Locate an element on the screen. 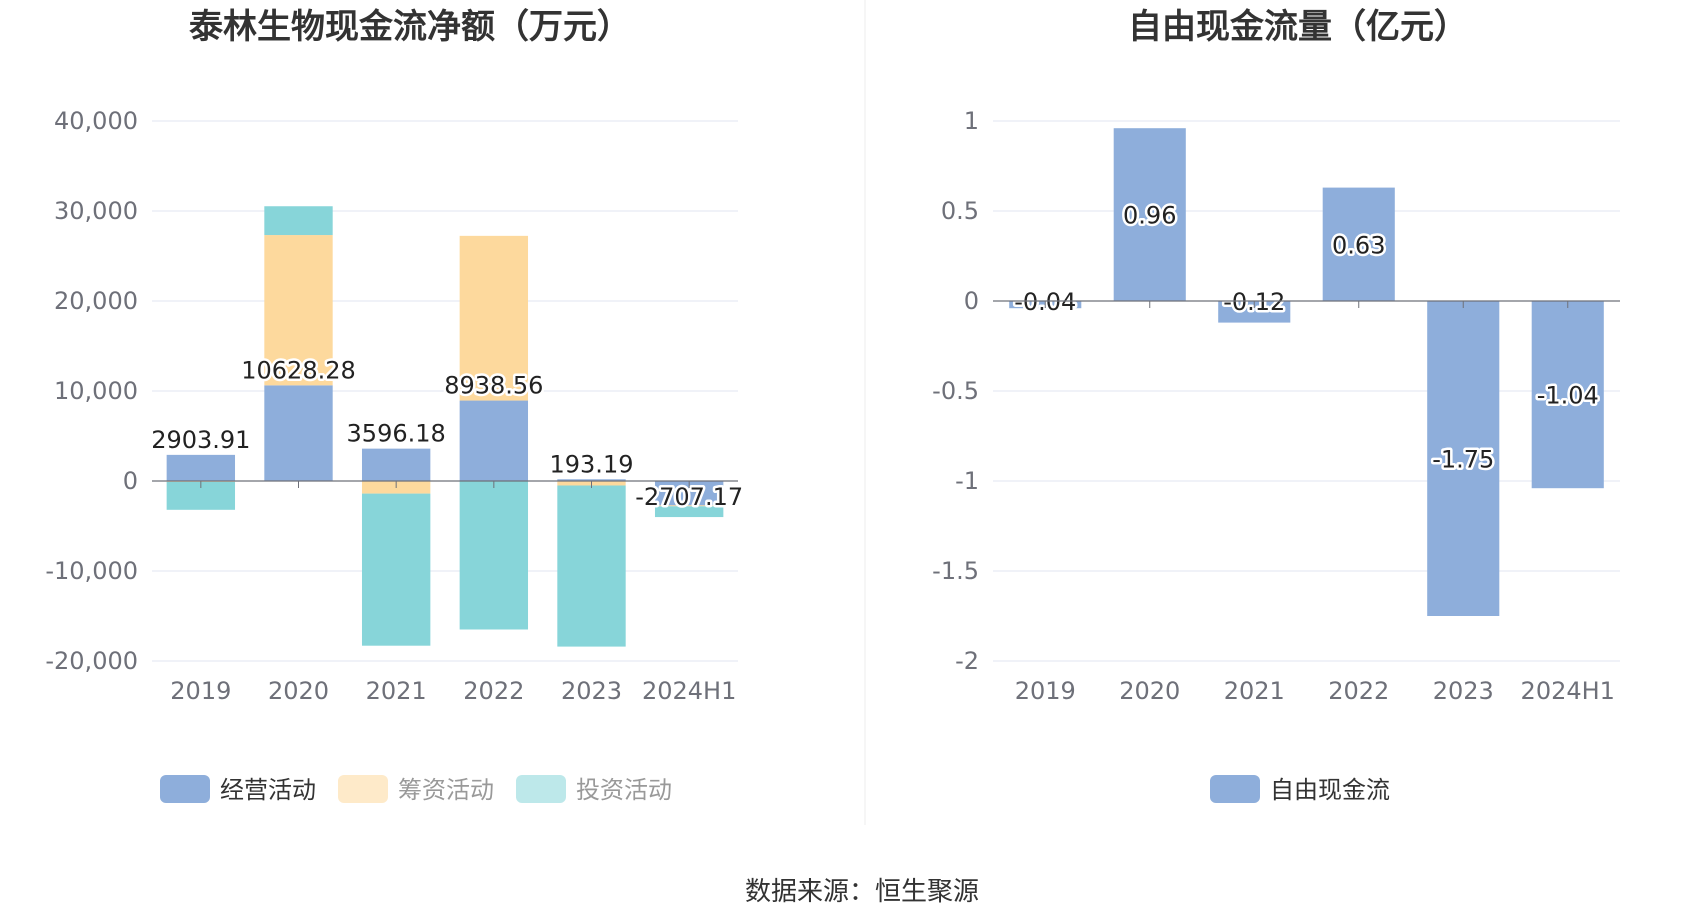 The width and height of the screenshot is (1700, 918). bar-operating-2021 is located at coordinates (396, 464).